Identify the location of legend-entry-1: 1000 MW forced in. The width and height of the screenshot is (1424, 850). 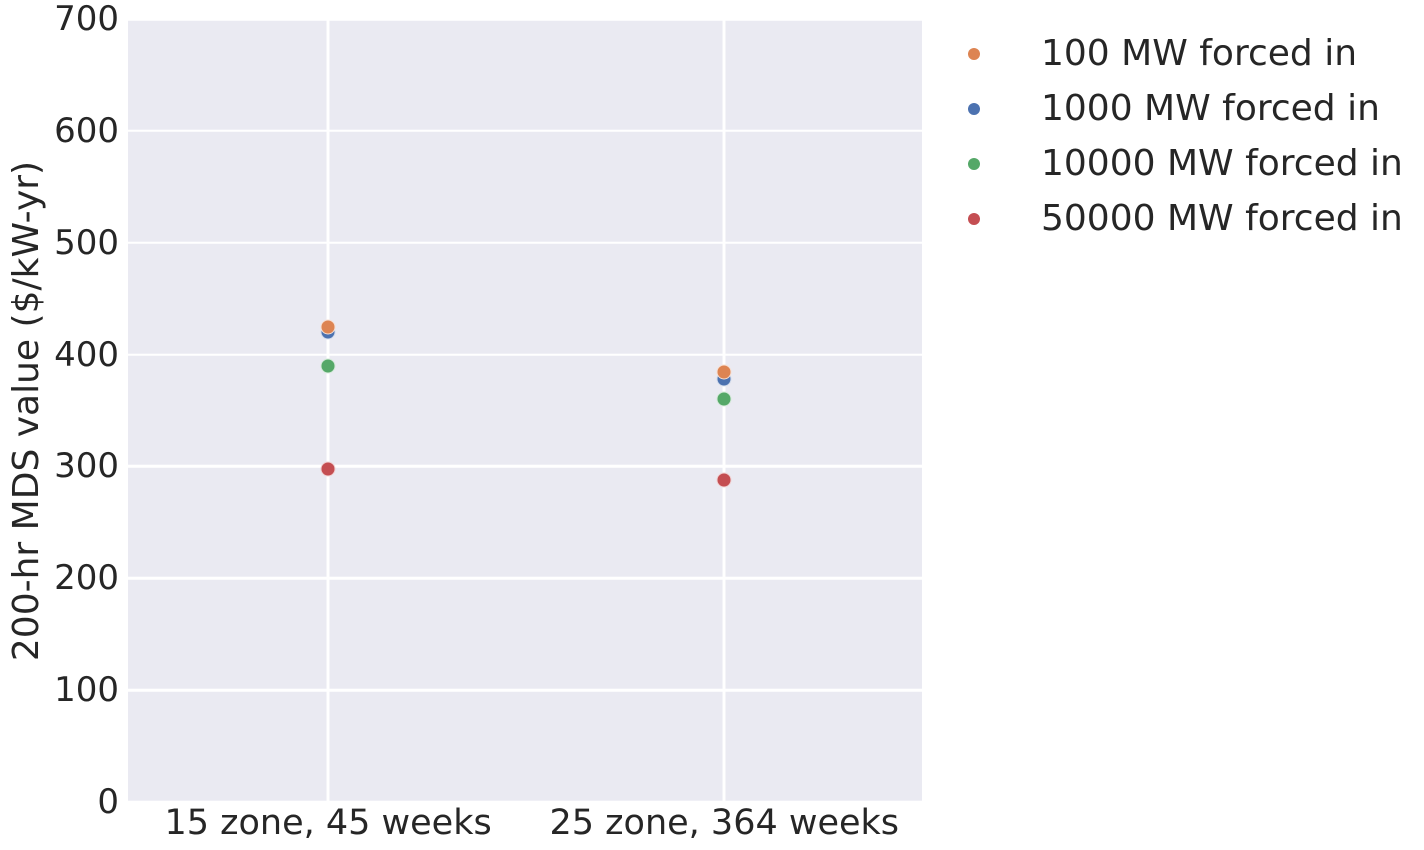
(1182, 108).